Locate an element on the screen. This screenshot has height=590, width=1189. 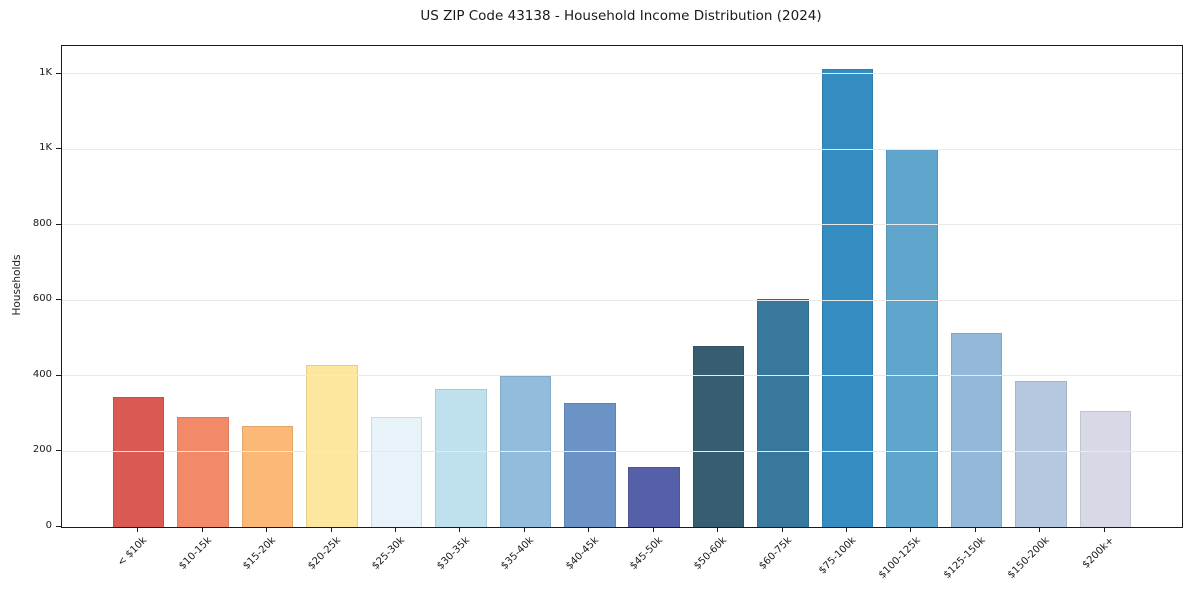
x-tick-label-8: $40-45k is located at coordinates (582, 553).